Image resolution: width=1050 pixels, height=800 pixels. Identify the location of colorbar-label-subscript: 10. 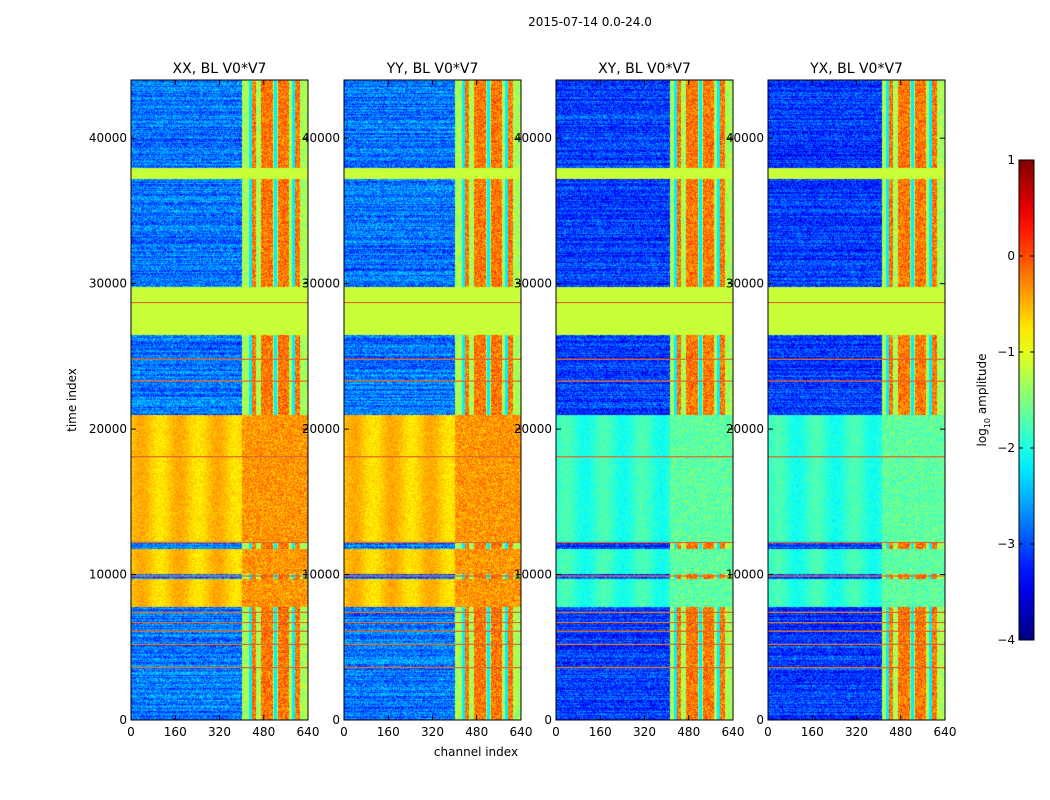
(987, 423).